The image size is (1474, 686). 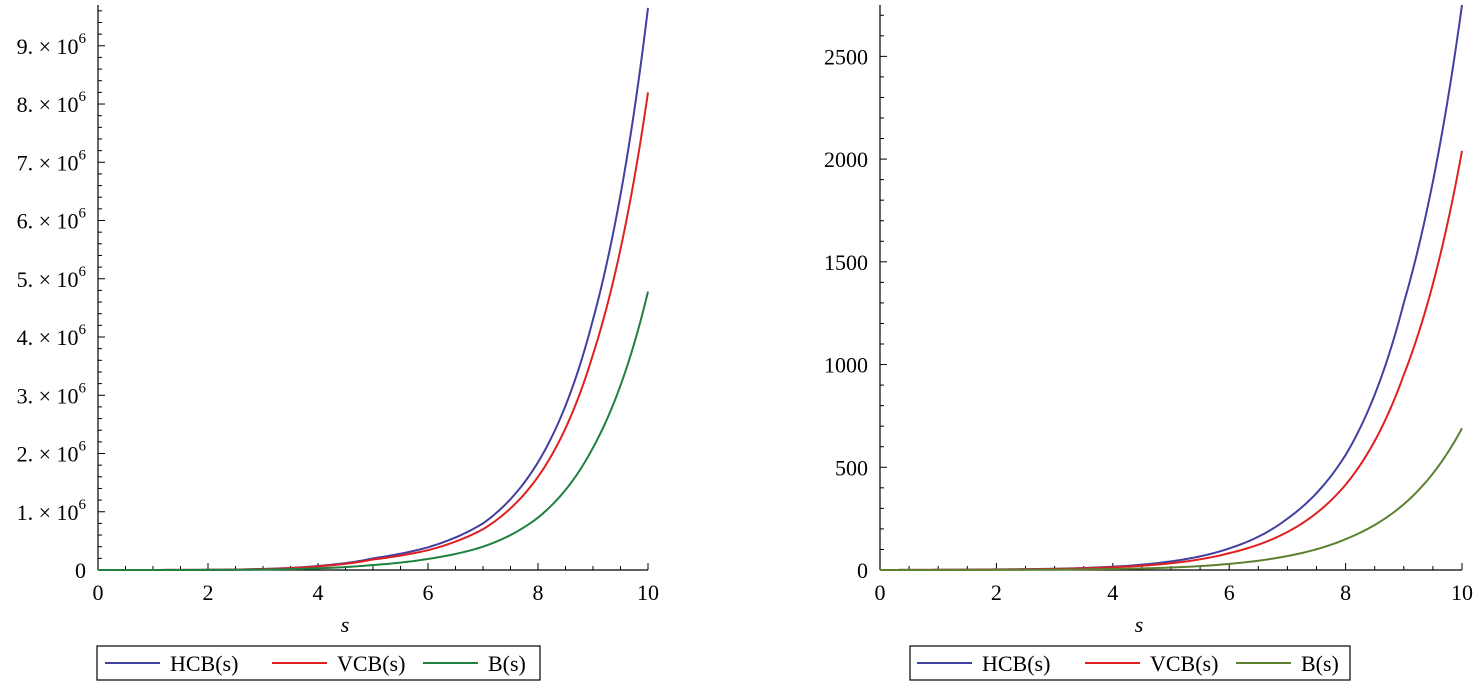 I want to click on y-tick-label: 1. × 106, so click(x=52, y=511).